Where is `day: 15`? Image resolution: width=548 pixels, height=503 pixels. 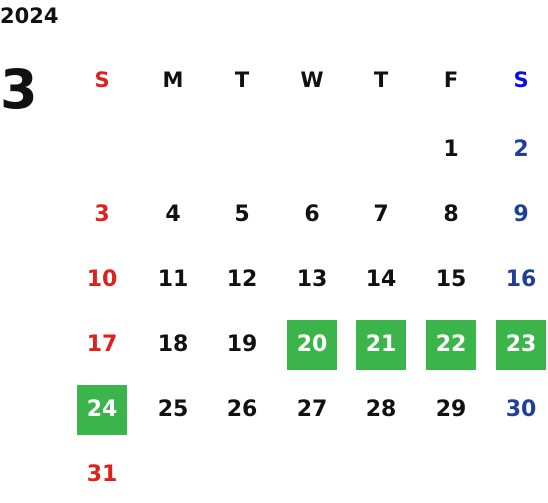 day: 15 is located at coordinates (451, 279).